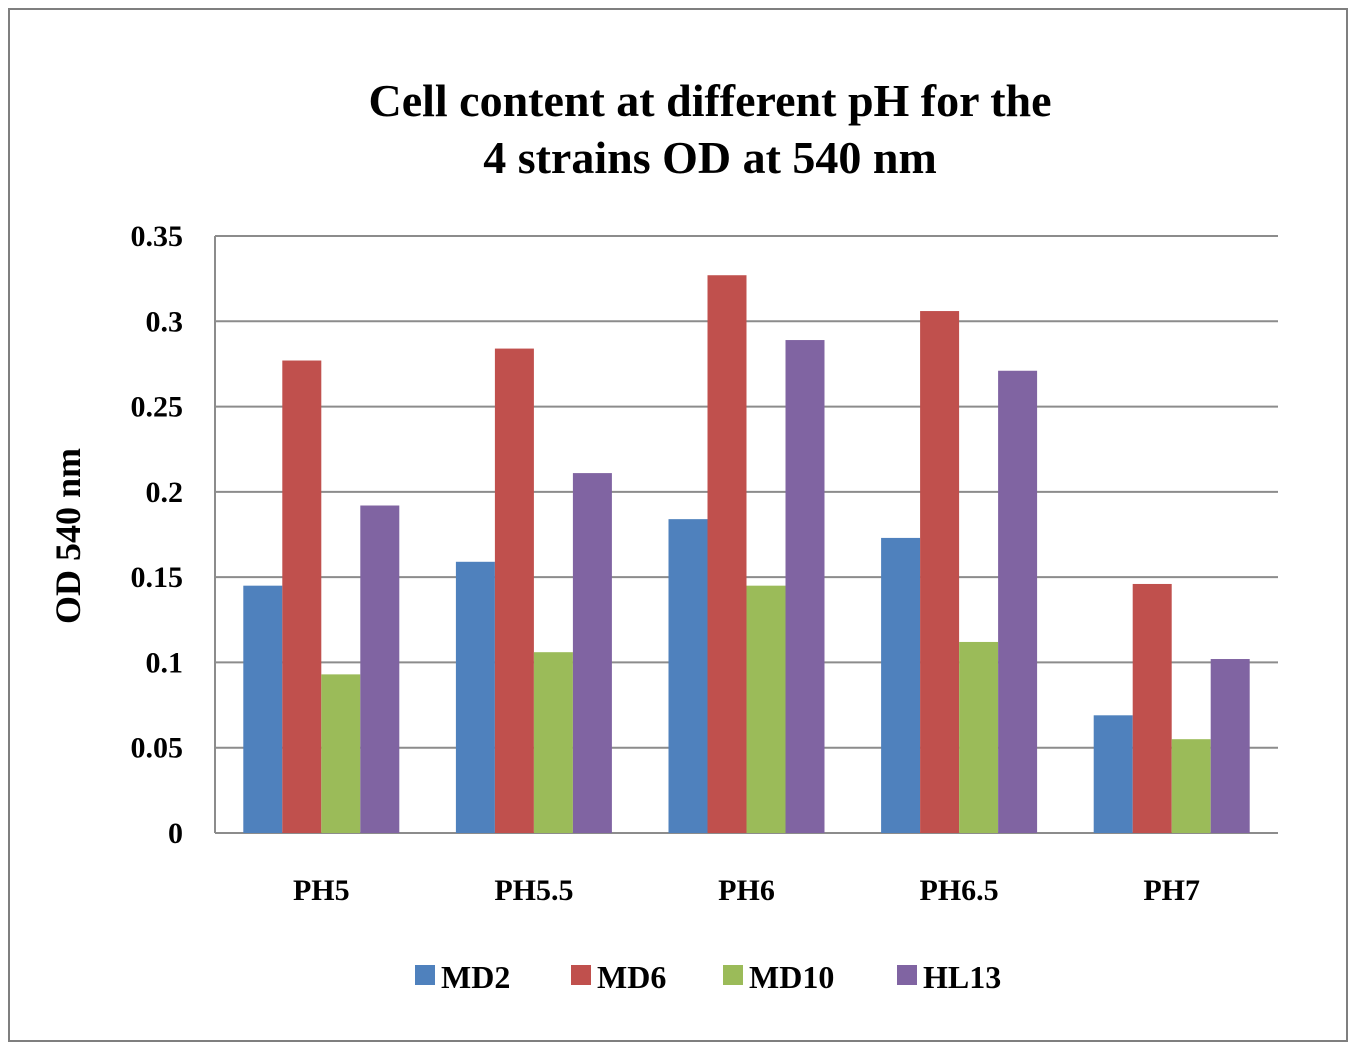 This screenshot has height=1052, width=1359. I want to click on bar-md10-ph5, so click(341, 753).